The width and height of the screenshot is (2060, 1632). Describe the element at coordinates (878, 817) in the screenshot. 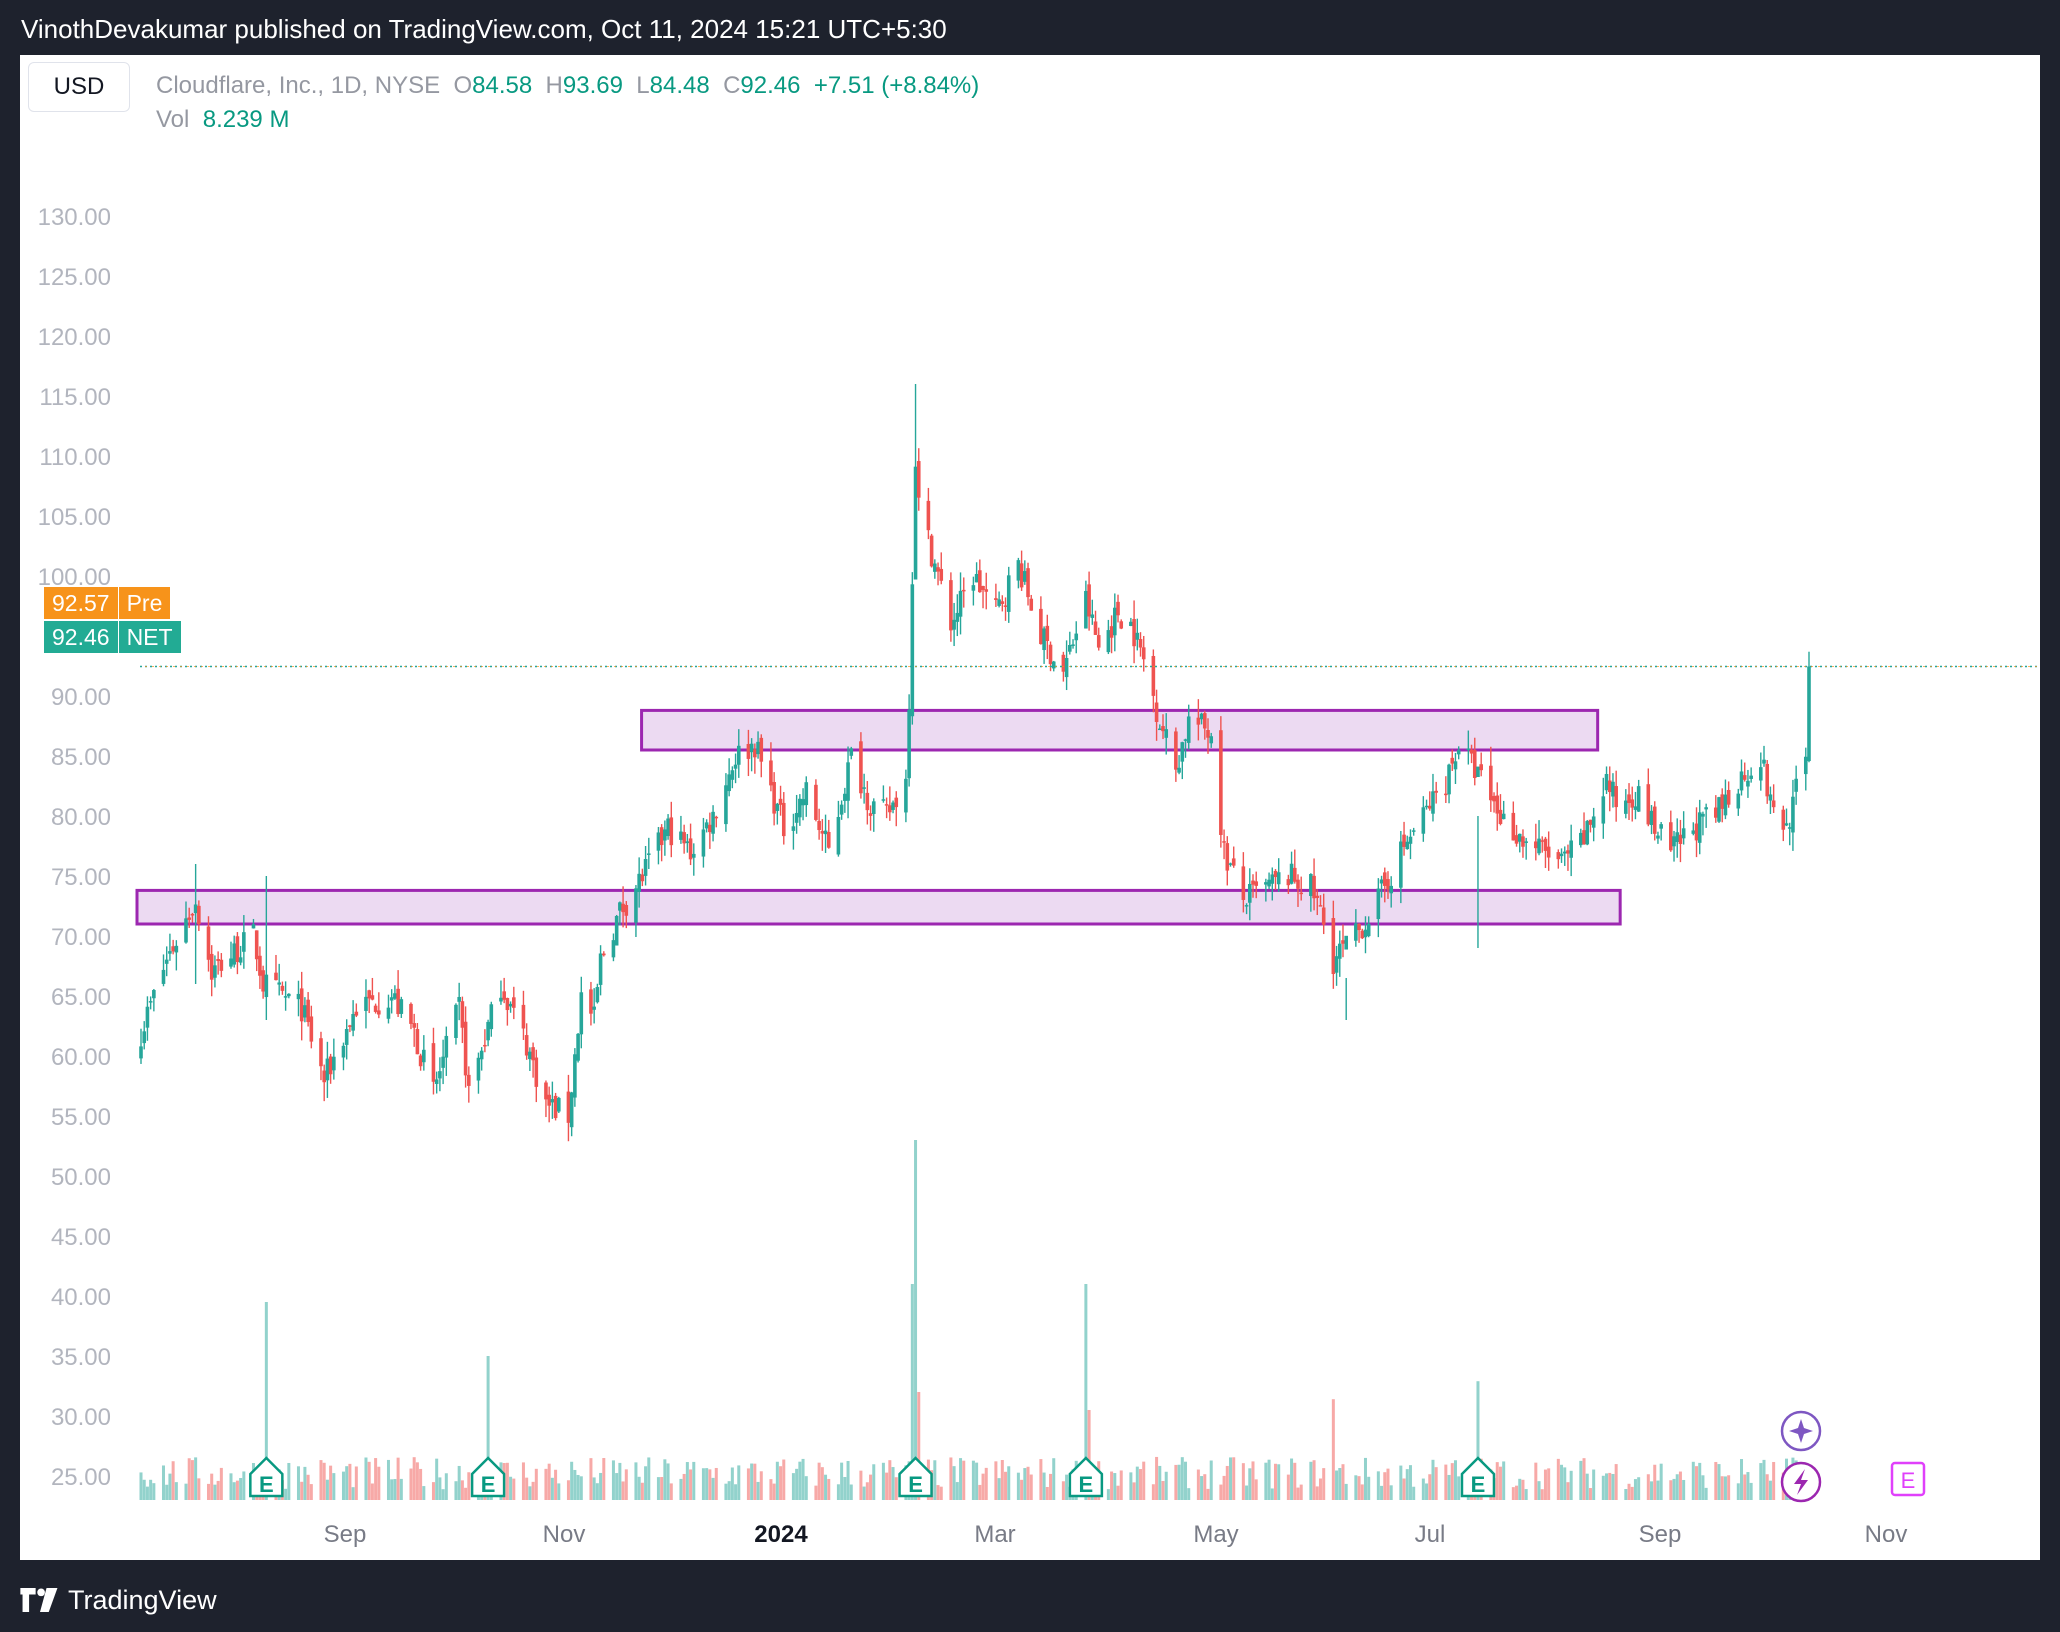

I see `support-resistance-zones` at that location.